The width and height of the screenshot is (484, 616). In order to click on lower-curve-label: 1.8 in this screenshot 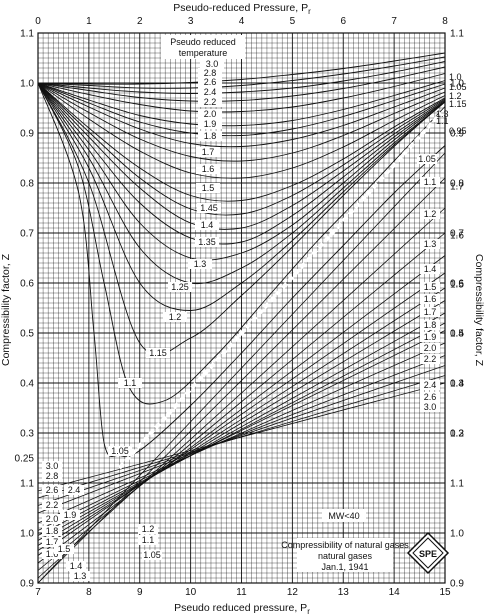, I will do `click(52, 531)`.